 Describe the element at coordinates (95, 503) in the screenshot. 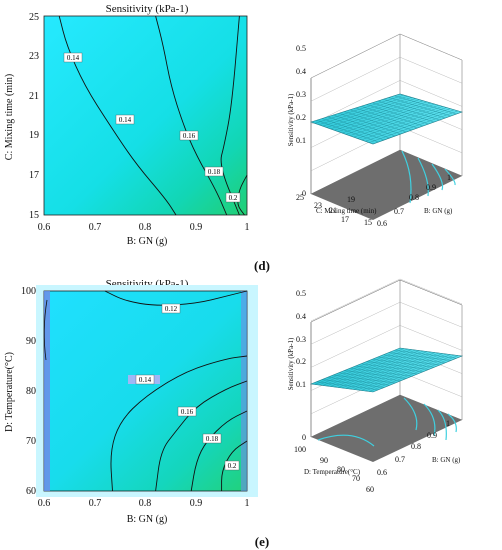

I see `contour-e-xtick-1: 0.7` at that location.